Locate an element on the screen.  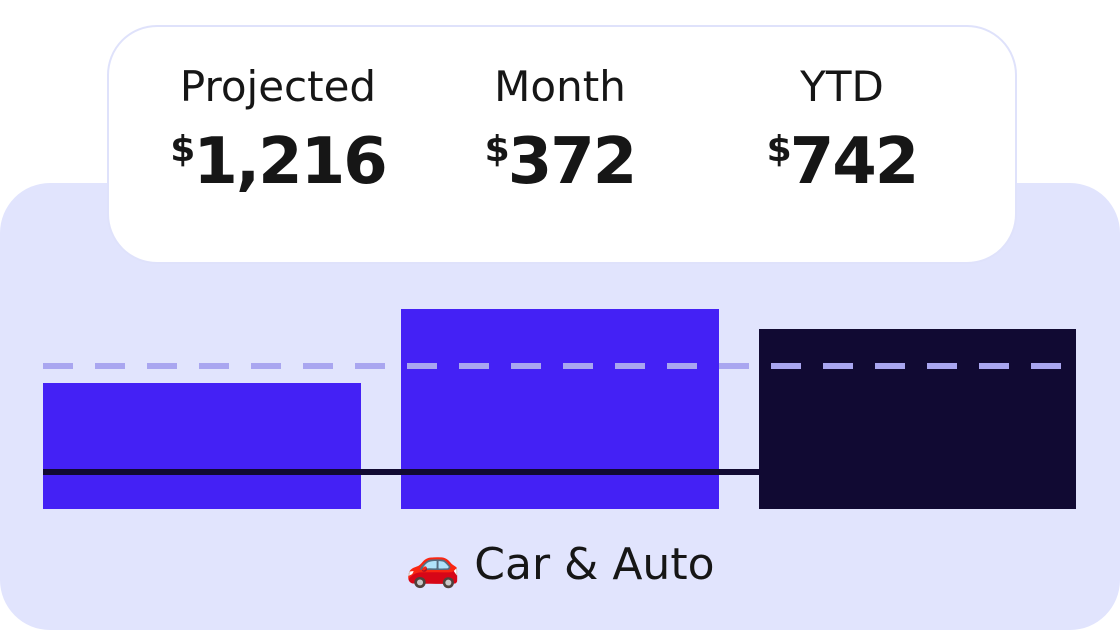
stat-label: YTD is located at coordinates (842, 86).